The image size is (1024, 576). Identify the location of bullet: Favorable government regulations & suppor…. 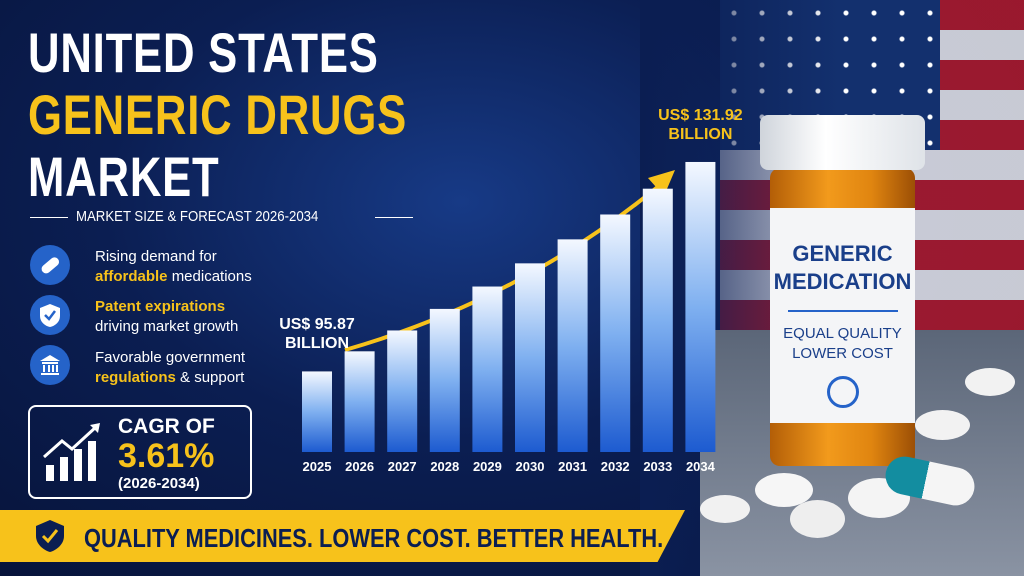
(185, 368).